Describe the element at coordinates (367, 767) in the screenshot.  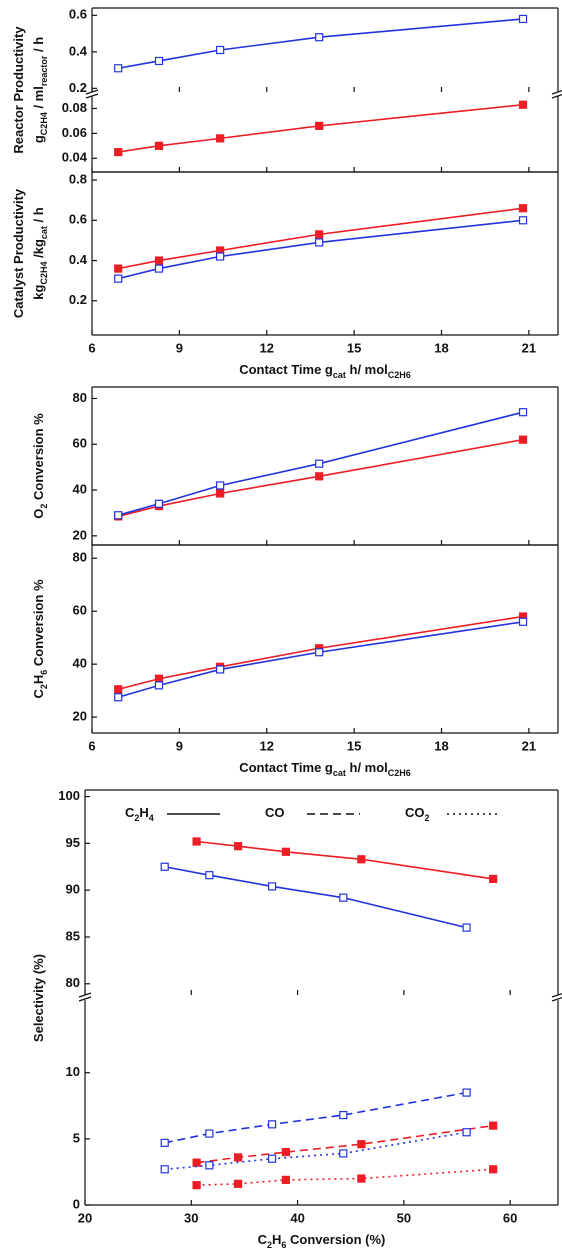
I see `x-axis-label-part: h/ mol` at that location.